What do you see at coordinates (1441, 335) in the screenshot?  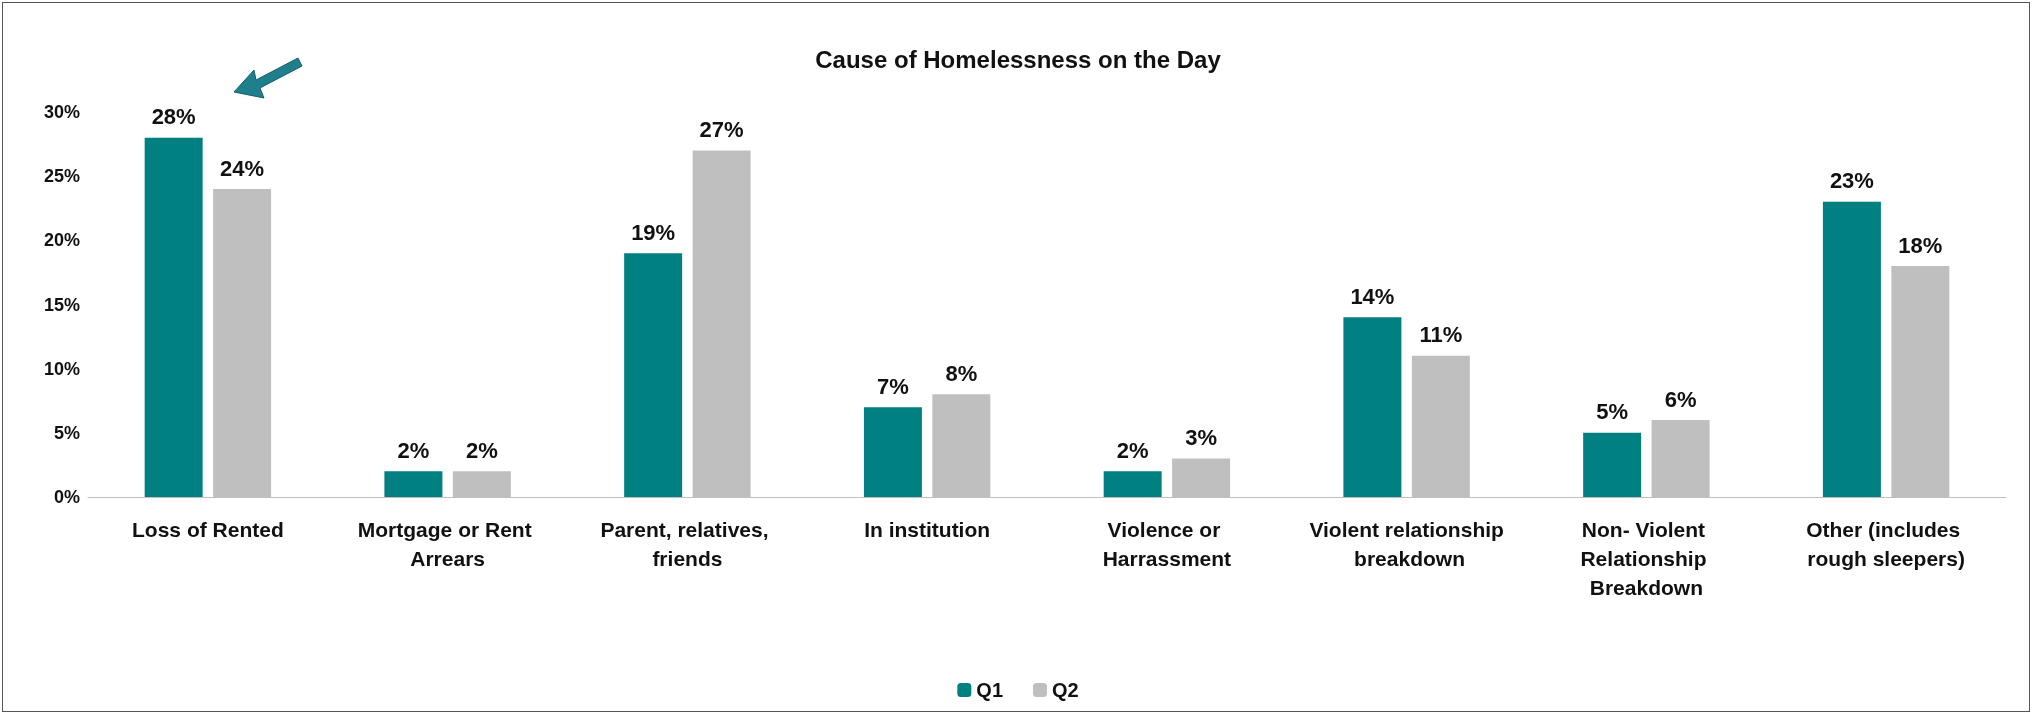 I see `data-label: 11%` at bounding box center [1441, 335].